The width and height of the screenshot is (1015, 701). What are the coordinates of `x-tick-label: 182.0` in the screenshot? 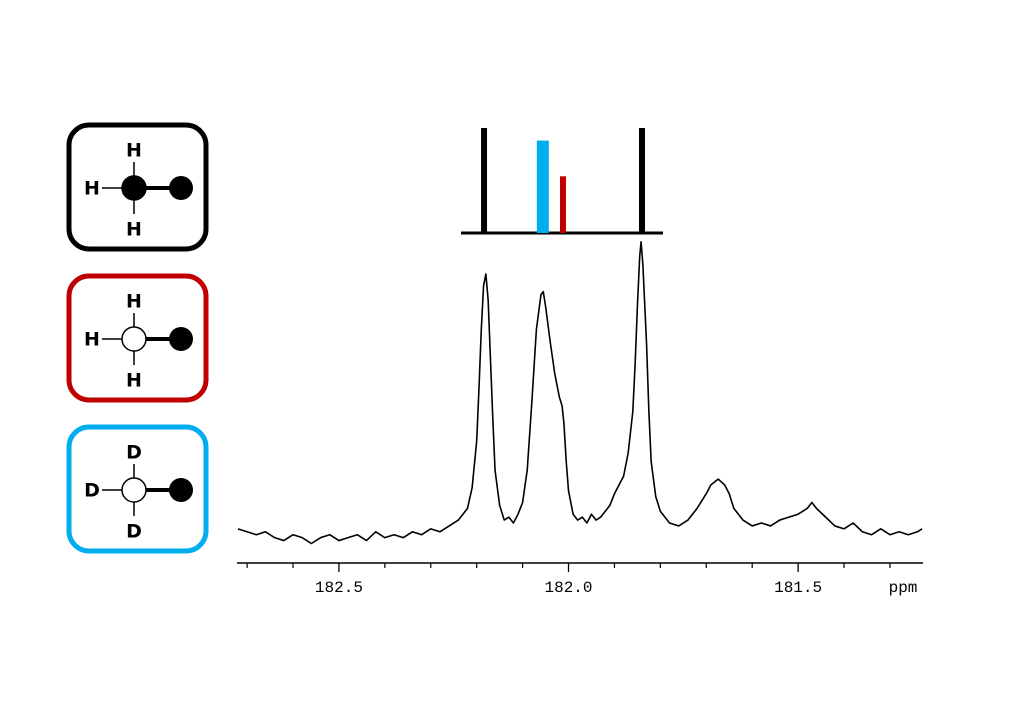 It's located at (569, 588).